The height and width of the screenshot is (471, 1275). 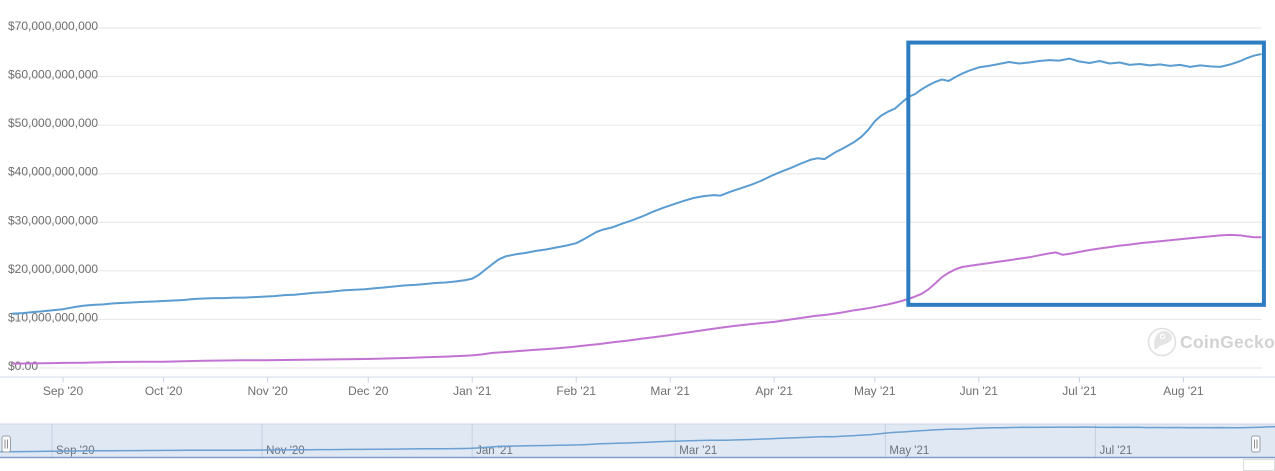 I want to click on gecko-head-icon, so click(x=1163, y=340).